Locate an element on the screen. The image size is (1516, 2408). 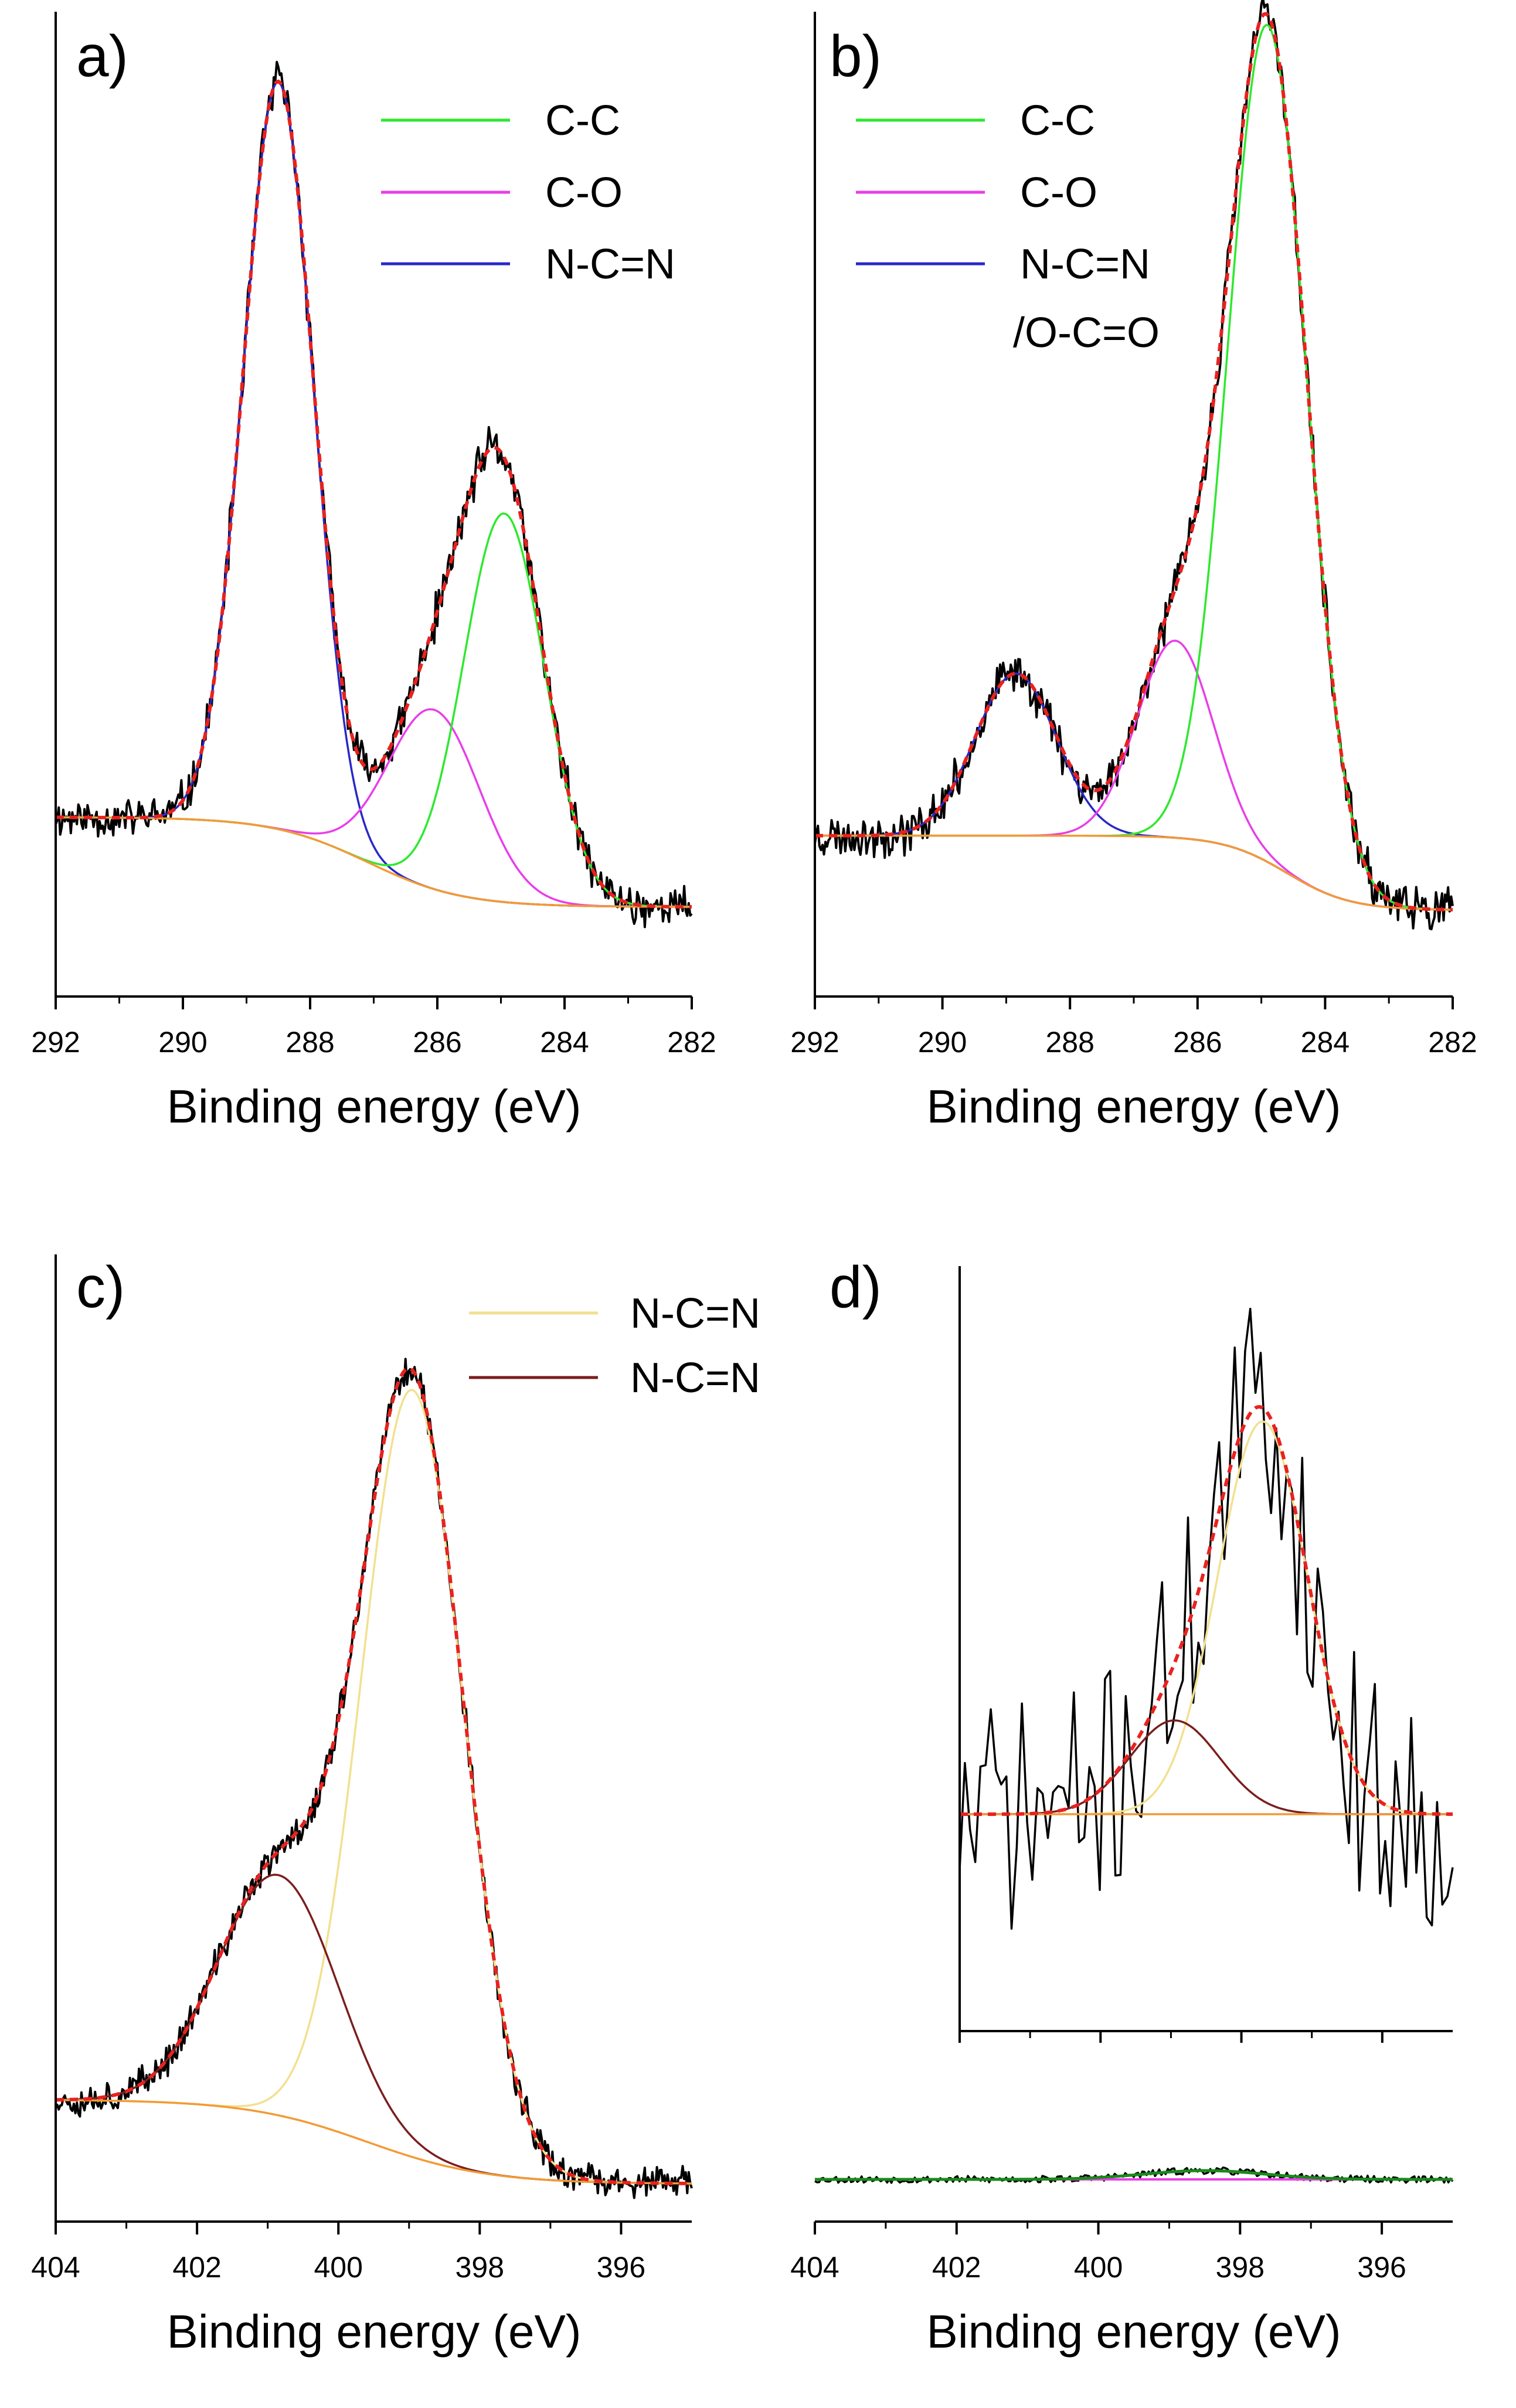
panel-c-envelope-line is located at coordinates (374, 1775).